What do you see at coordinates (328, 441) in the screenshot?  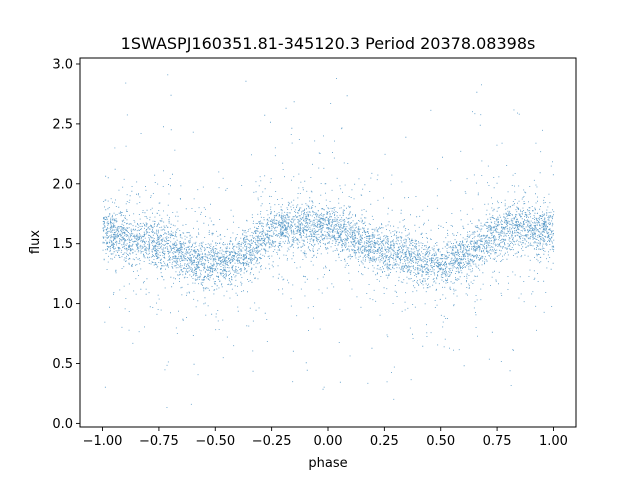 I see `x-tick-label: 0.00` at bounding box center [328, 441].